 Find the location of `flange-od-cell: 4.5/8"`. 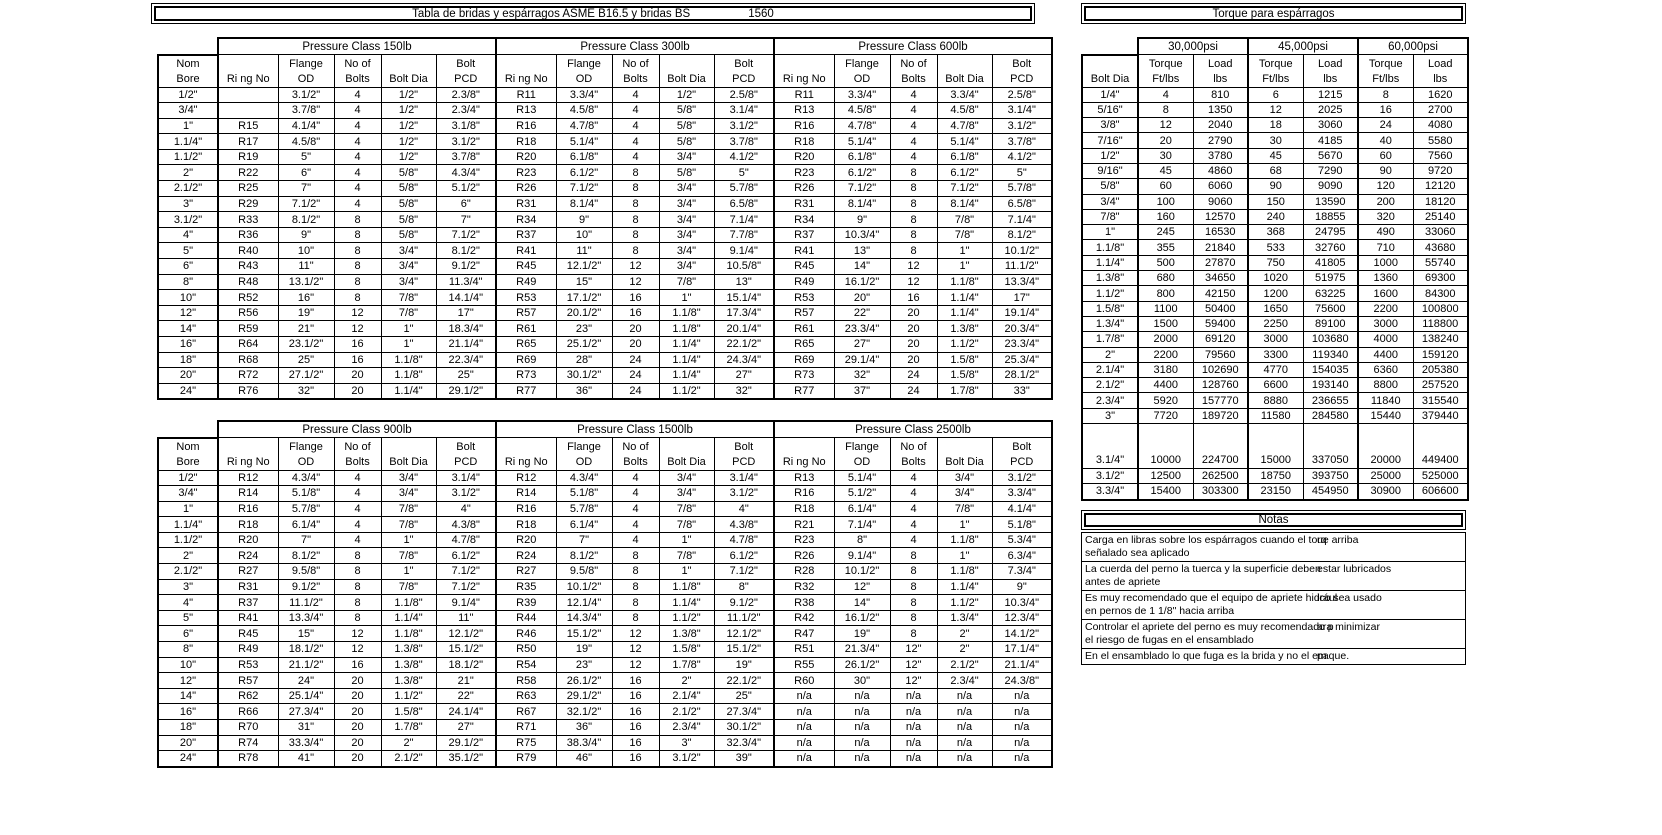

flange-od-cell: 4.5/8" is located at coordinates (306, 141).